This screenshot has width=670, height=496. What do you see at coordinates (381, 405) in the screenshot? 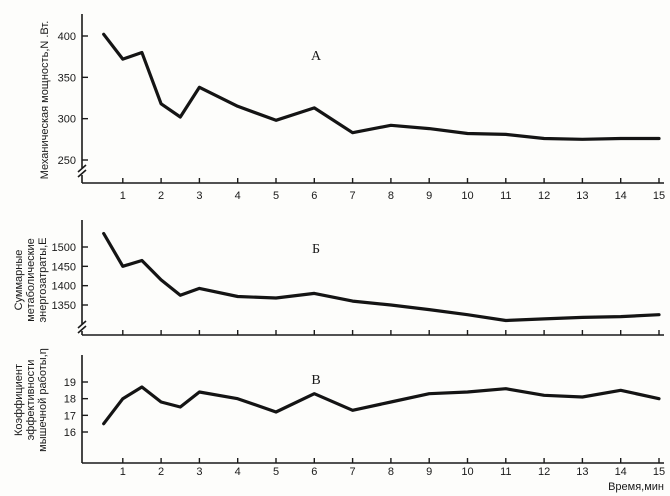
I see `series-line` at bounding box center [381, 405].